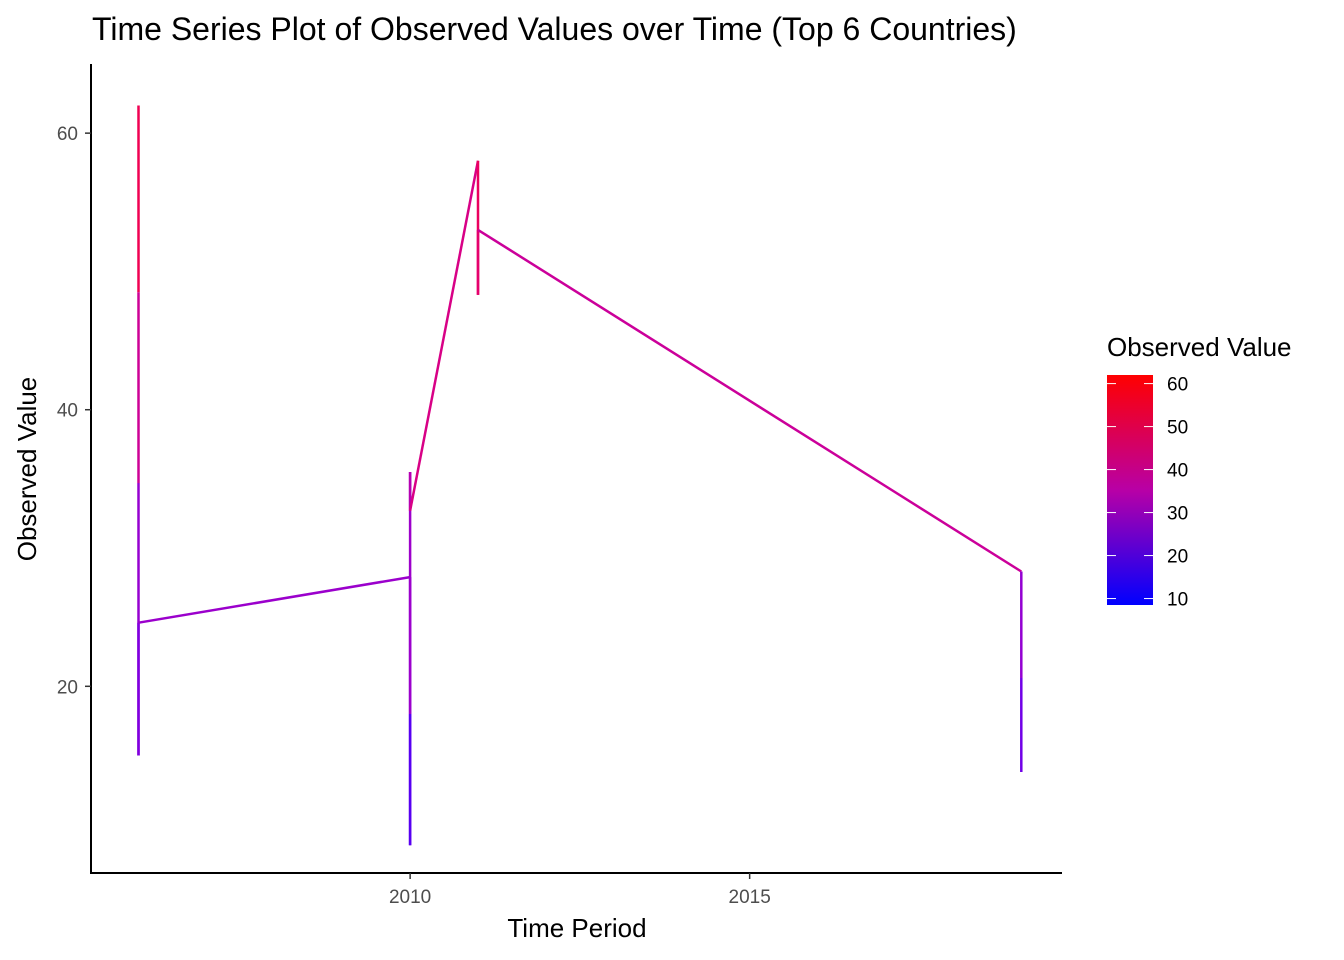 This screenshot has height=960, width=1344. What do you see at coordinates (410, 897) in the screenshot?
I see `x-tick-label: 2010` at bounding box center [410, 897].